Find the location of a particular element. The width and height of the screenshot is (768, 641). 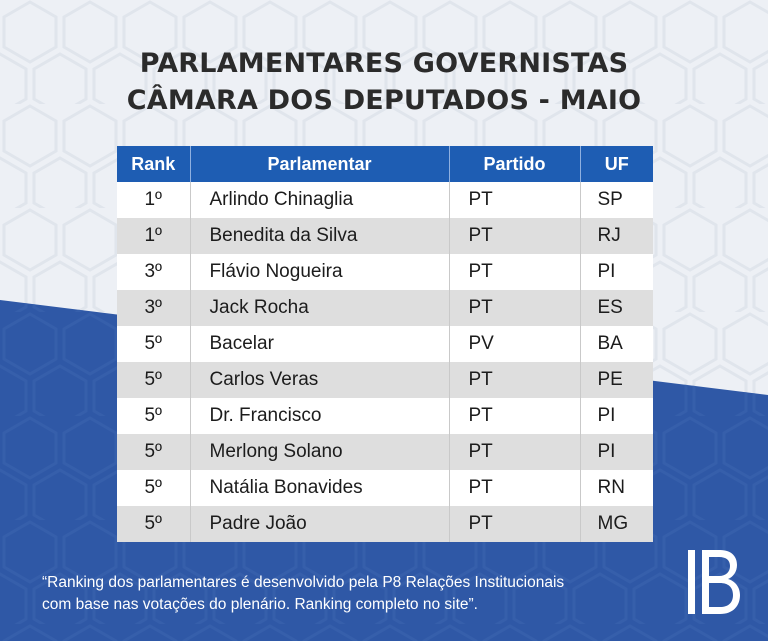

table-header-row: Rank Parlamentar Partido UF is located at coordinates (385, 164).